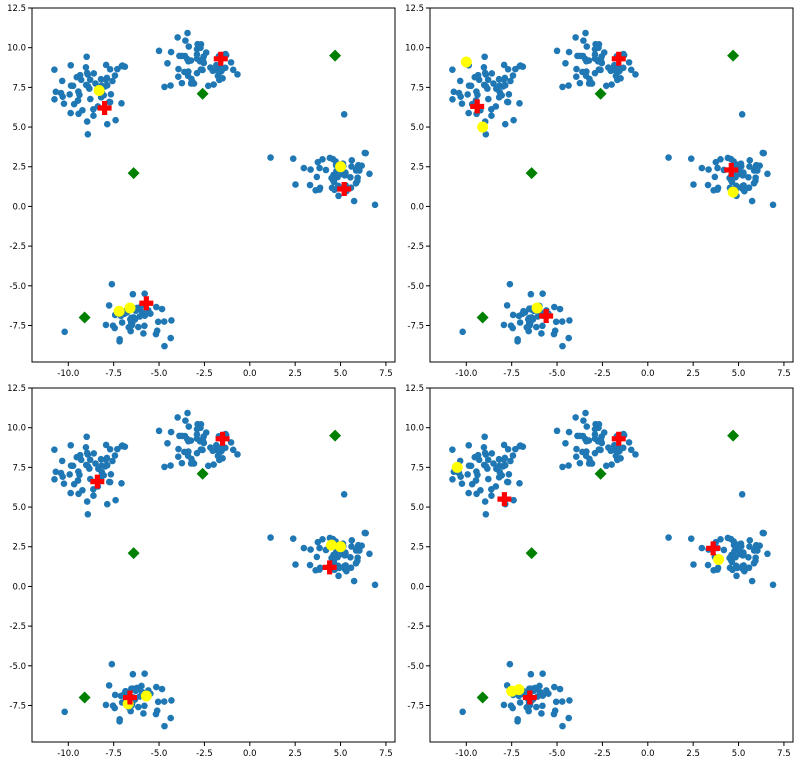  I want to click on x-tick-label: -2.5, so click(204, 374).